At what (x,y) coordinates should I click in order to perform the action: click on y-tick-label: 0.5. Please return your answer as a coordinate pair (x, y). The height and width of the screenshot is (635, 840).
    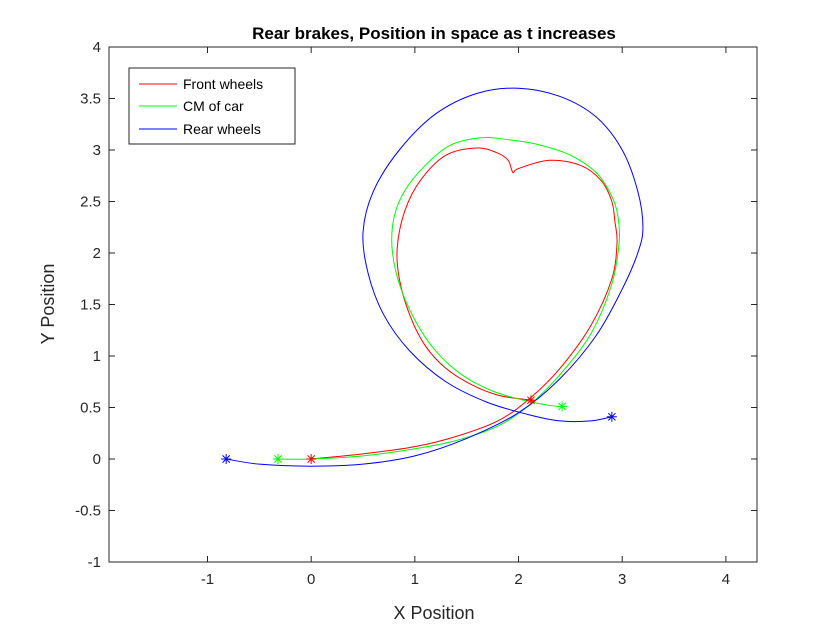
    Looking at the image, I should click on (90, 408).